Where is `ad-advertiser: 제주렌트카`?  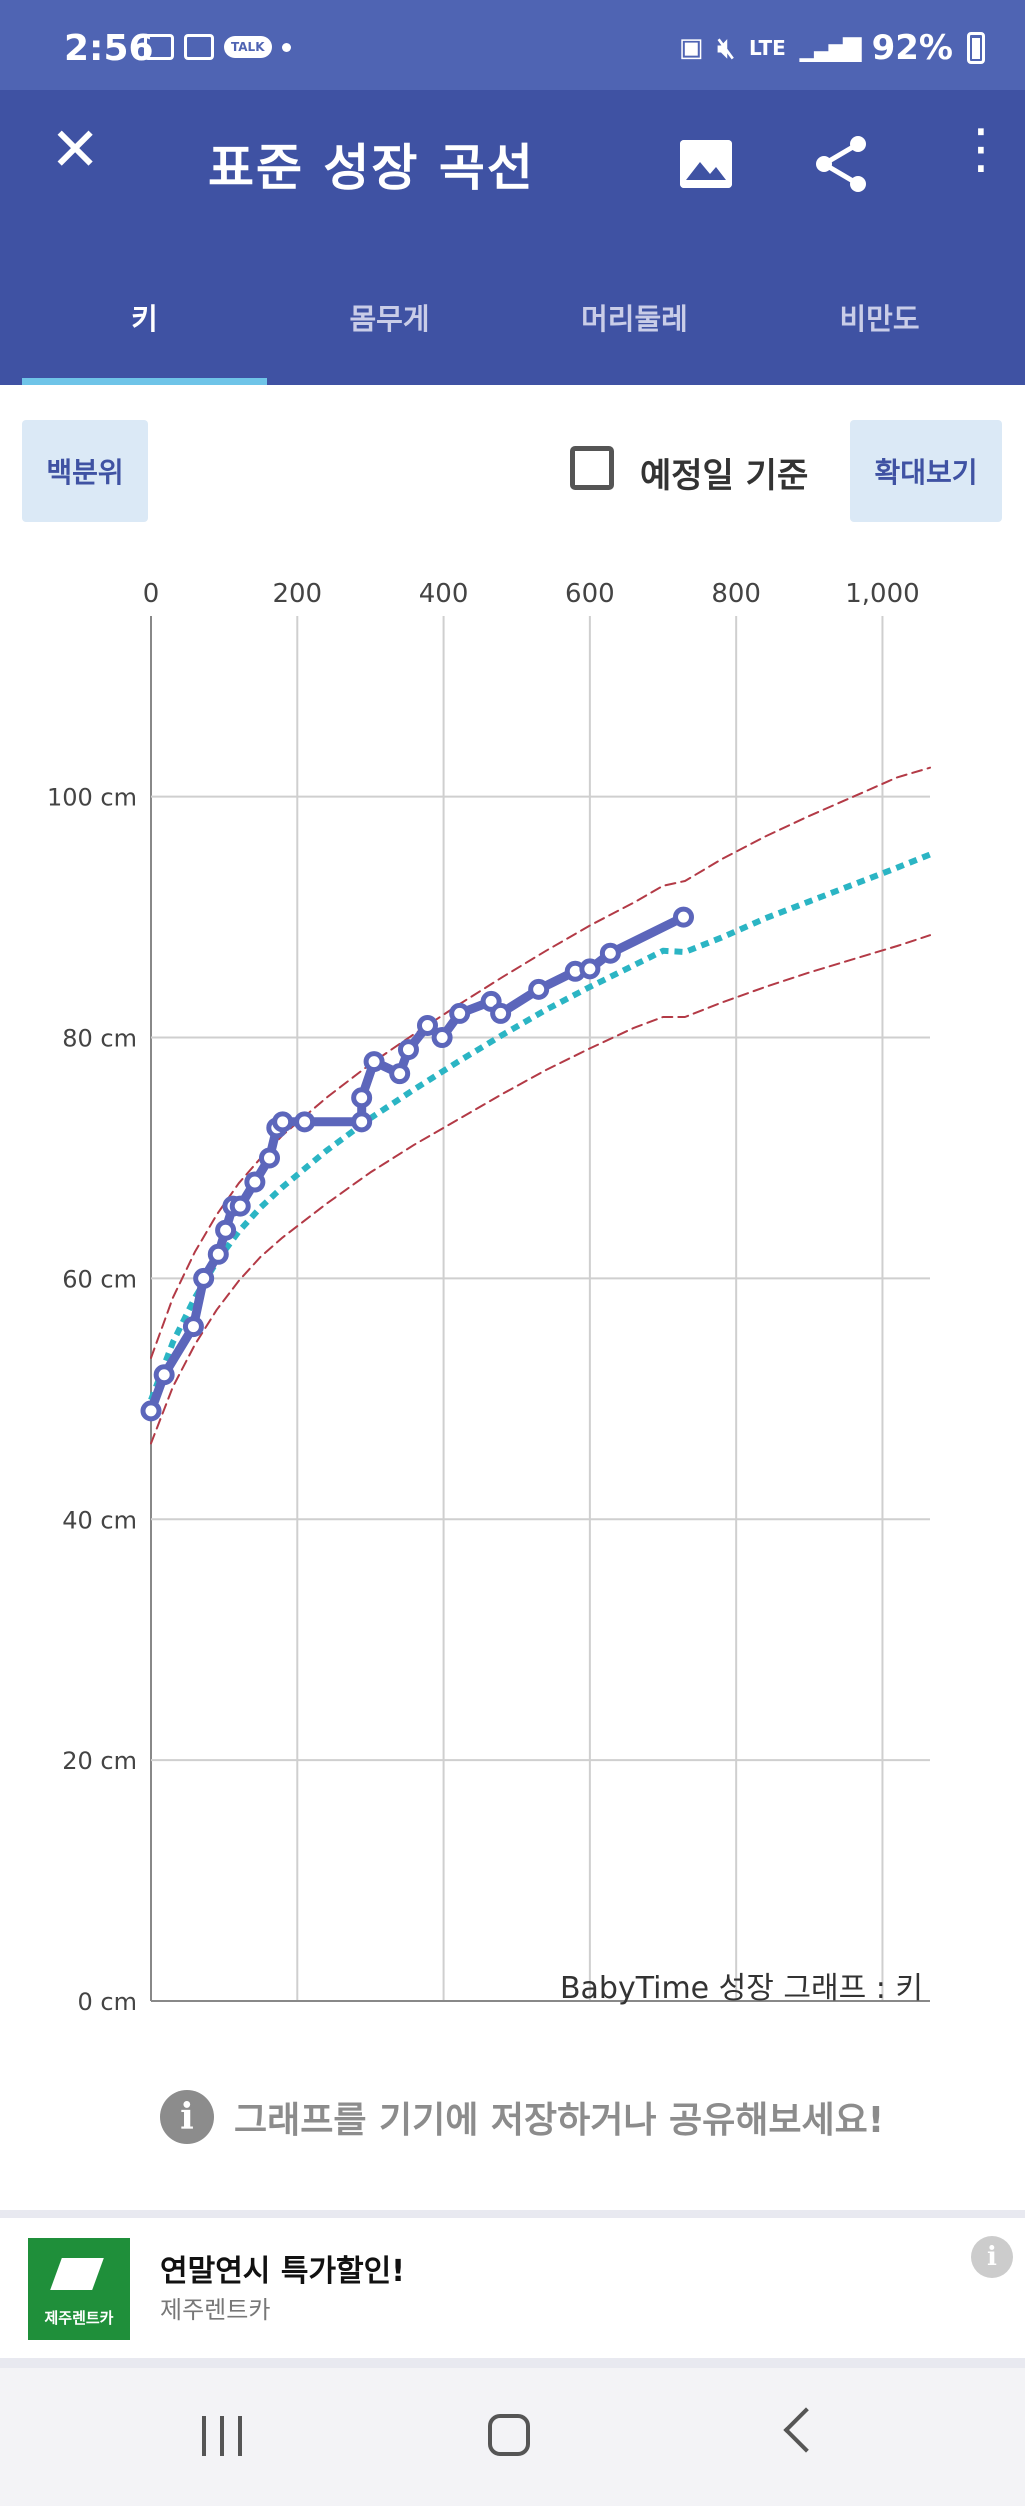 ad-advertiser: 제주렌트카 is located at coordinates (215, 2310).